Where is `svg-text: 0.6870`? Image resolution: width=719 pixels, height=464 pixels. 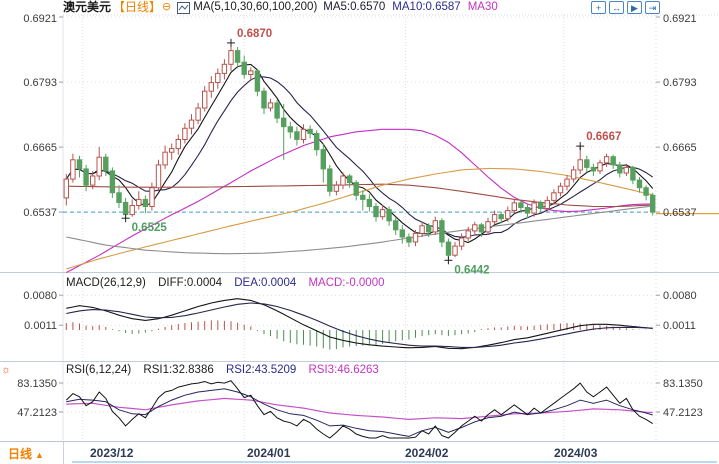 svg-text: 0.6870 is located at coordinates (254, 34).